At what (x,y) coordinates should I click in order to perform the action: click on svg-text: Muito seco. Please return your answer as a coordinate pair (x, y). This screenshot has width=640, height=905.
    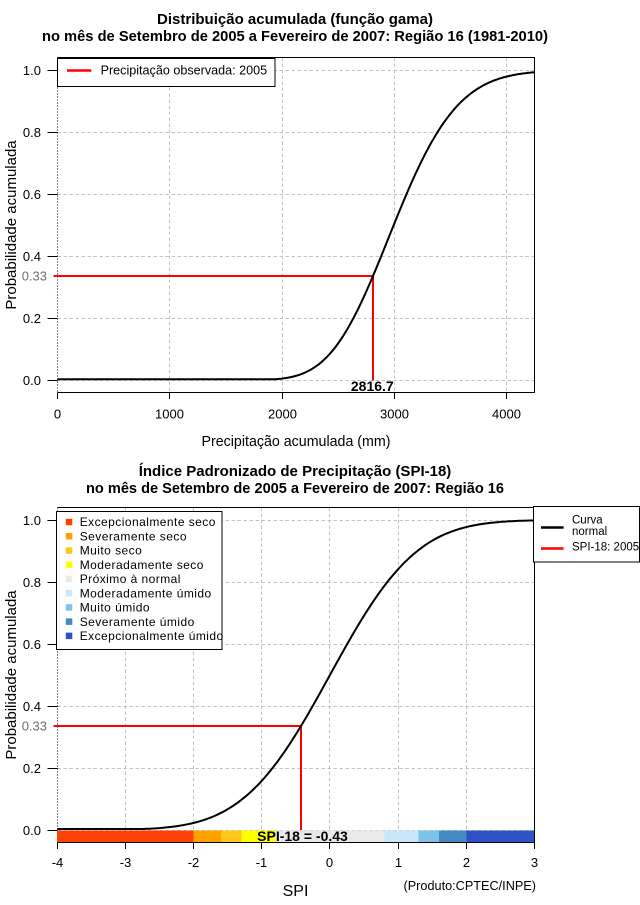
    Looking at the image, I should click on (111, 551).